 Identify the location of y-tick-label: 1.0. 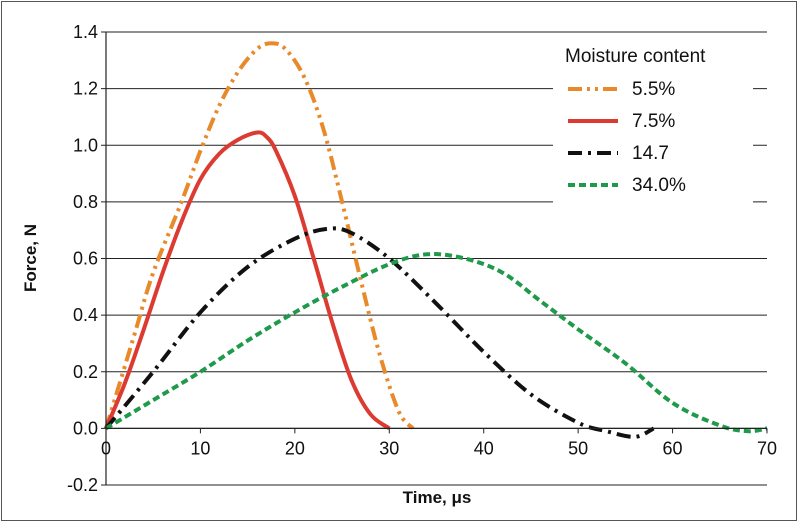
(85, 145).